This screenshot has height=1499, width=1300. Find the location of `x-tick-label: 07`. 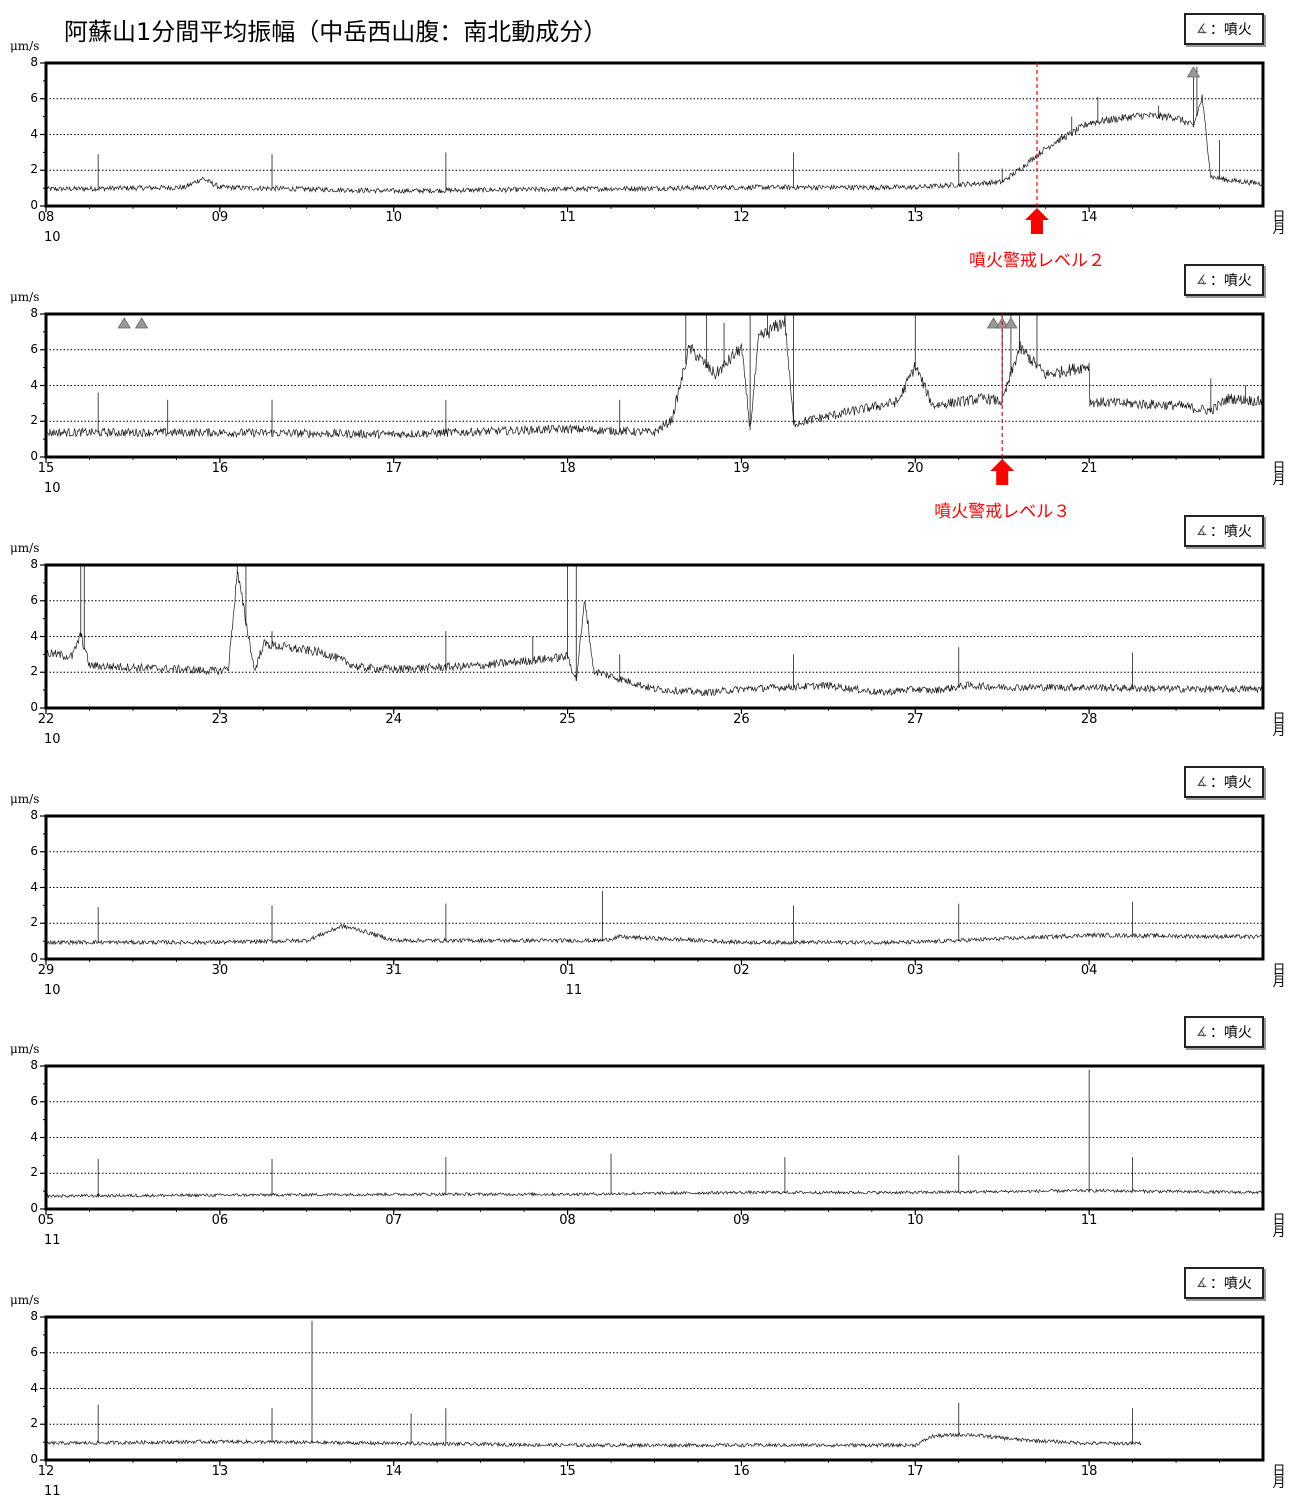

x-tick-label: 07 is located at coordinates (393, 1220).